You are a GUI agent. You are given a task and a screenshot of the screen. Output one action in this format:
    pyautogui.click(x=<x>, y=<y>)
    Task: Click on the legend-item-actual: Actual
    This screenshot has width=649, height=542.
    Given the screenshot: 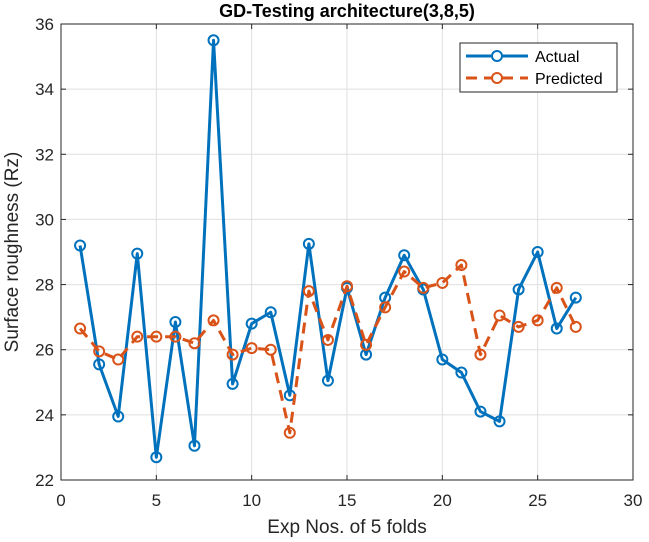 What is the action you would take?
    pyautogui.click(x=522, y=57)
    